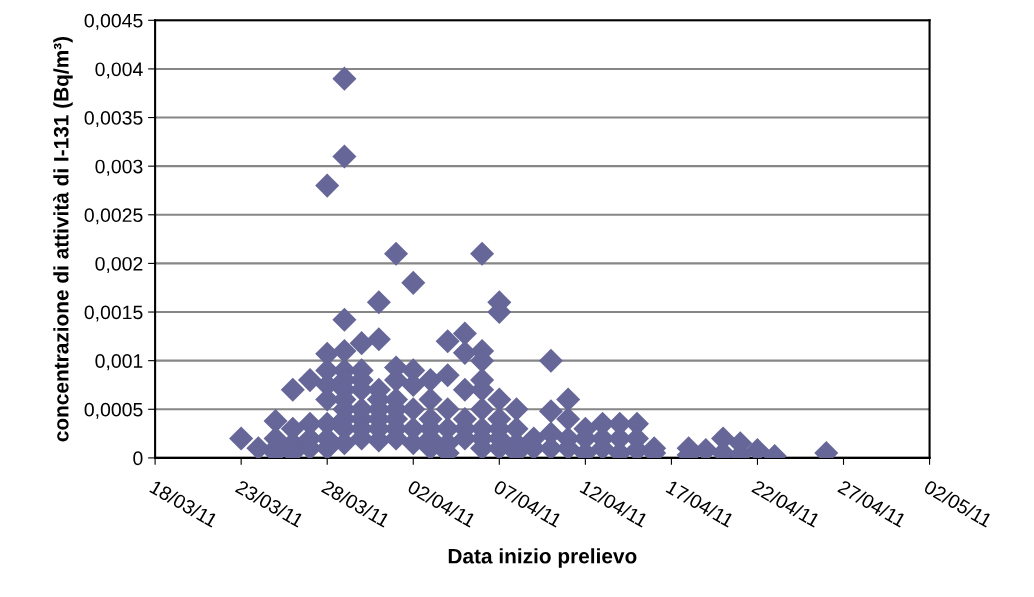 This screenshot has height=597, width=1034. What do you see at coordinates (119, 70) in the screenshot?
I see `y-tick-label: 0,004` at bounding box center [119, 70].